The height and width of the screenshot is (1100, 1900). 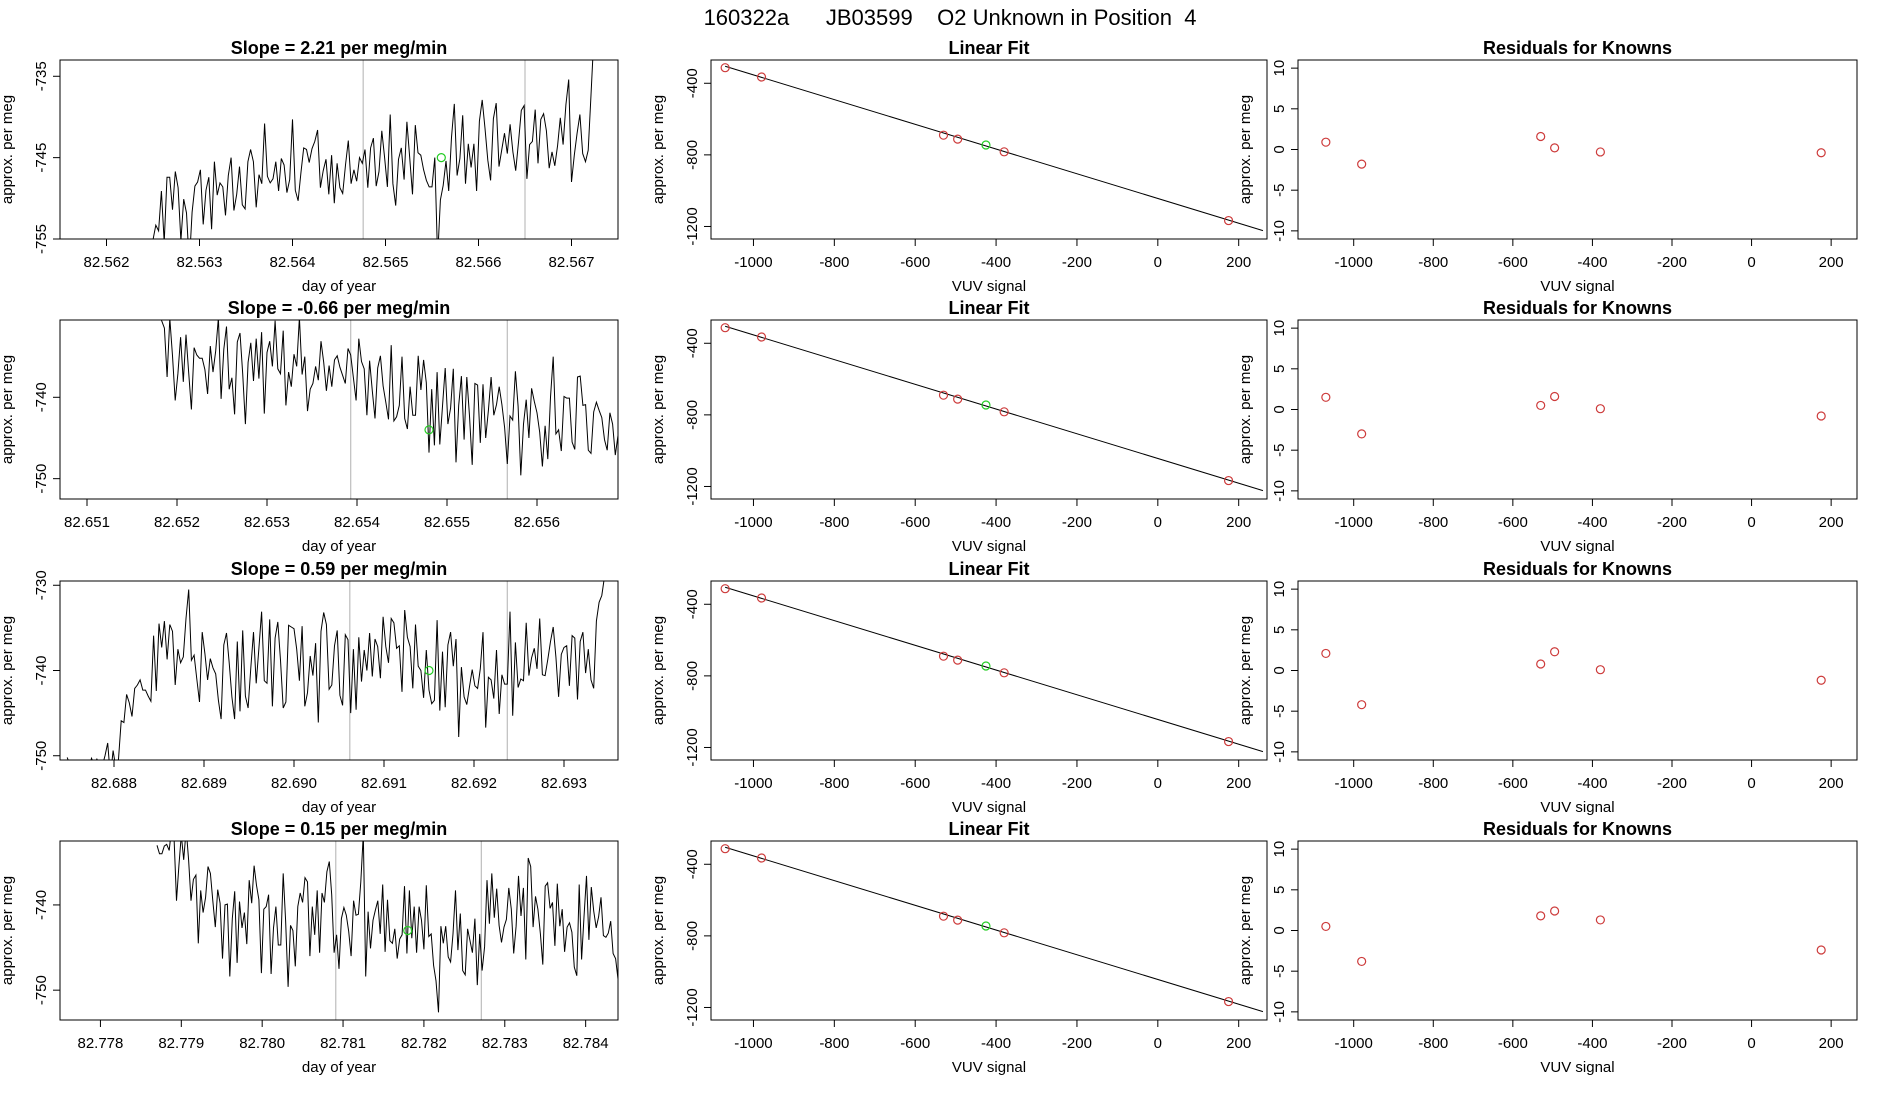 What do you see at coordinates (586, 1043) in the screenshot?
I see `x-tick-label: 82.784` at bounding box center [586, 1043].